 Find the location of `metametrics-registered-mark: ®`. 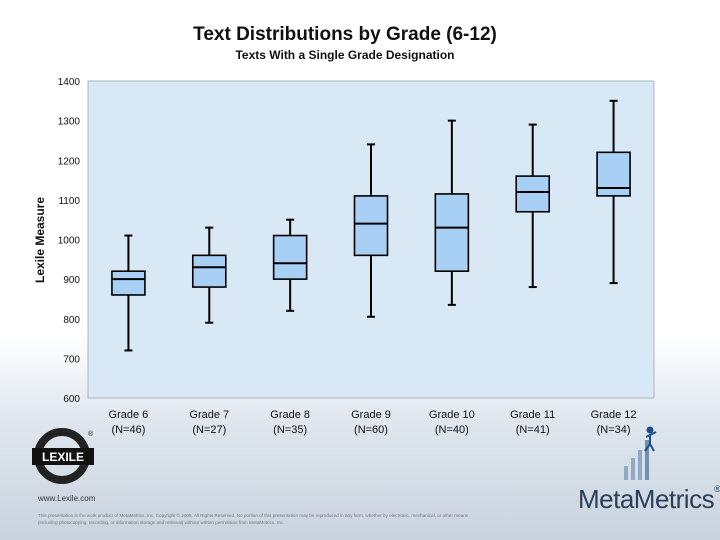

metametrics-registered-mark: ® is located at coordinates (717, 489).